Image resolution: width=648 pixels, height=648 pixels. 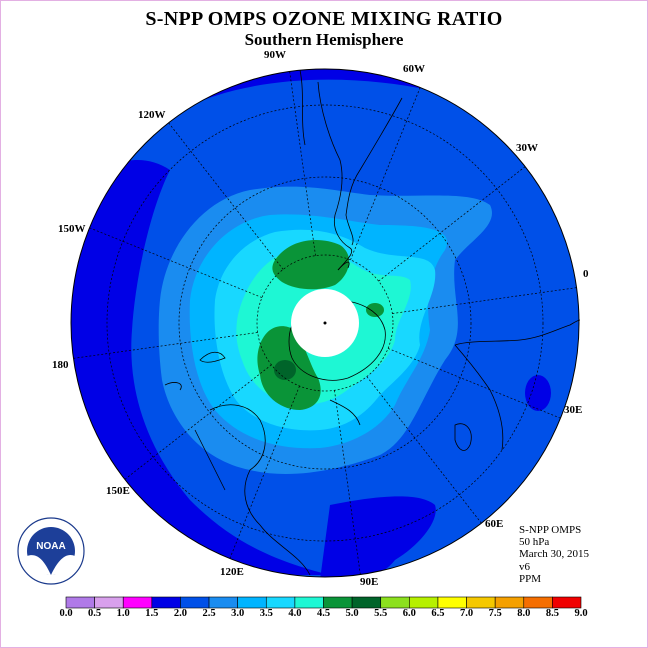 I want to click on lon-label-120w: 120W, so click(x=152, y=115).